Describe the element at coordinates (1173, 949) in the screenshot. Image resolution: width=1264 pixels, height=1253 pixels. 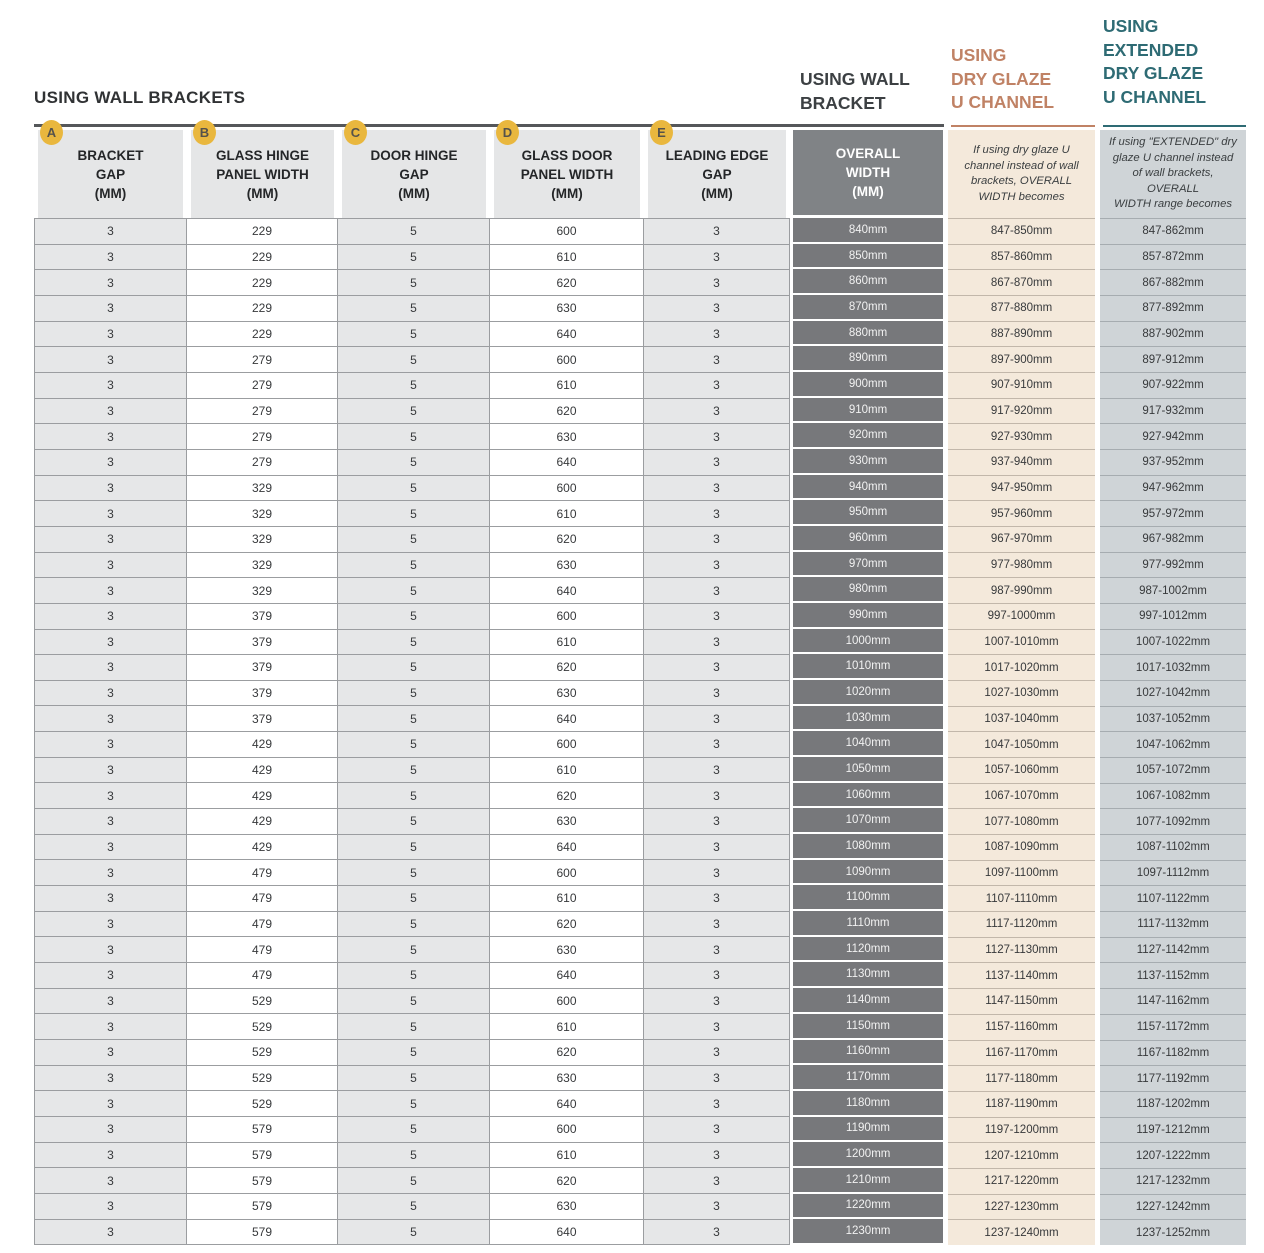
I see `table-cell: 1127-1142mm` at that location.